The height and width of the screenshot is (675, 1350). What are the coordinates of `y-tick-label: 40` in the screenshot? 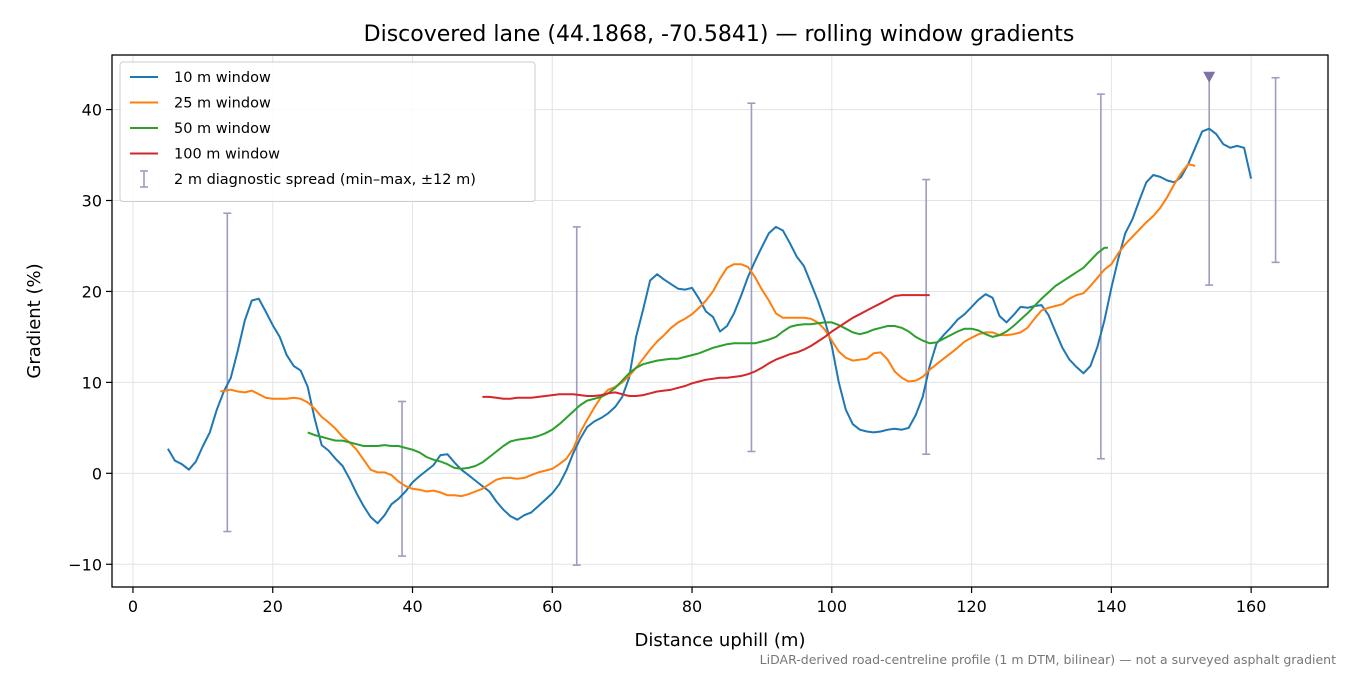 It's located at (92, 110).